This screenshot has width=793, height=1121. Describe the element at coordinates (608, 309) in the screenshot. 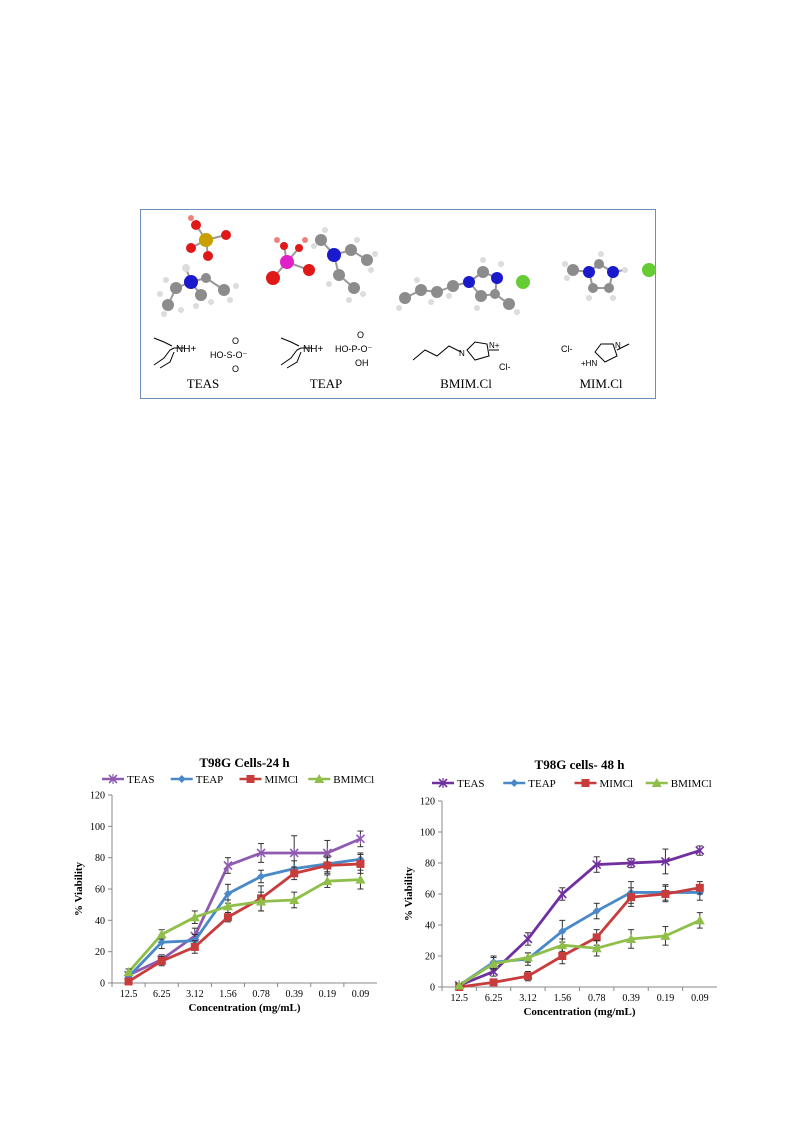

I see `mim-cl-ball-and-stick: Cl- +HN N` at that location.